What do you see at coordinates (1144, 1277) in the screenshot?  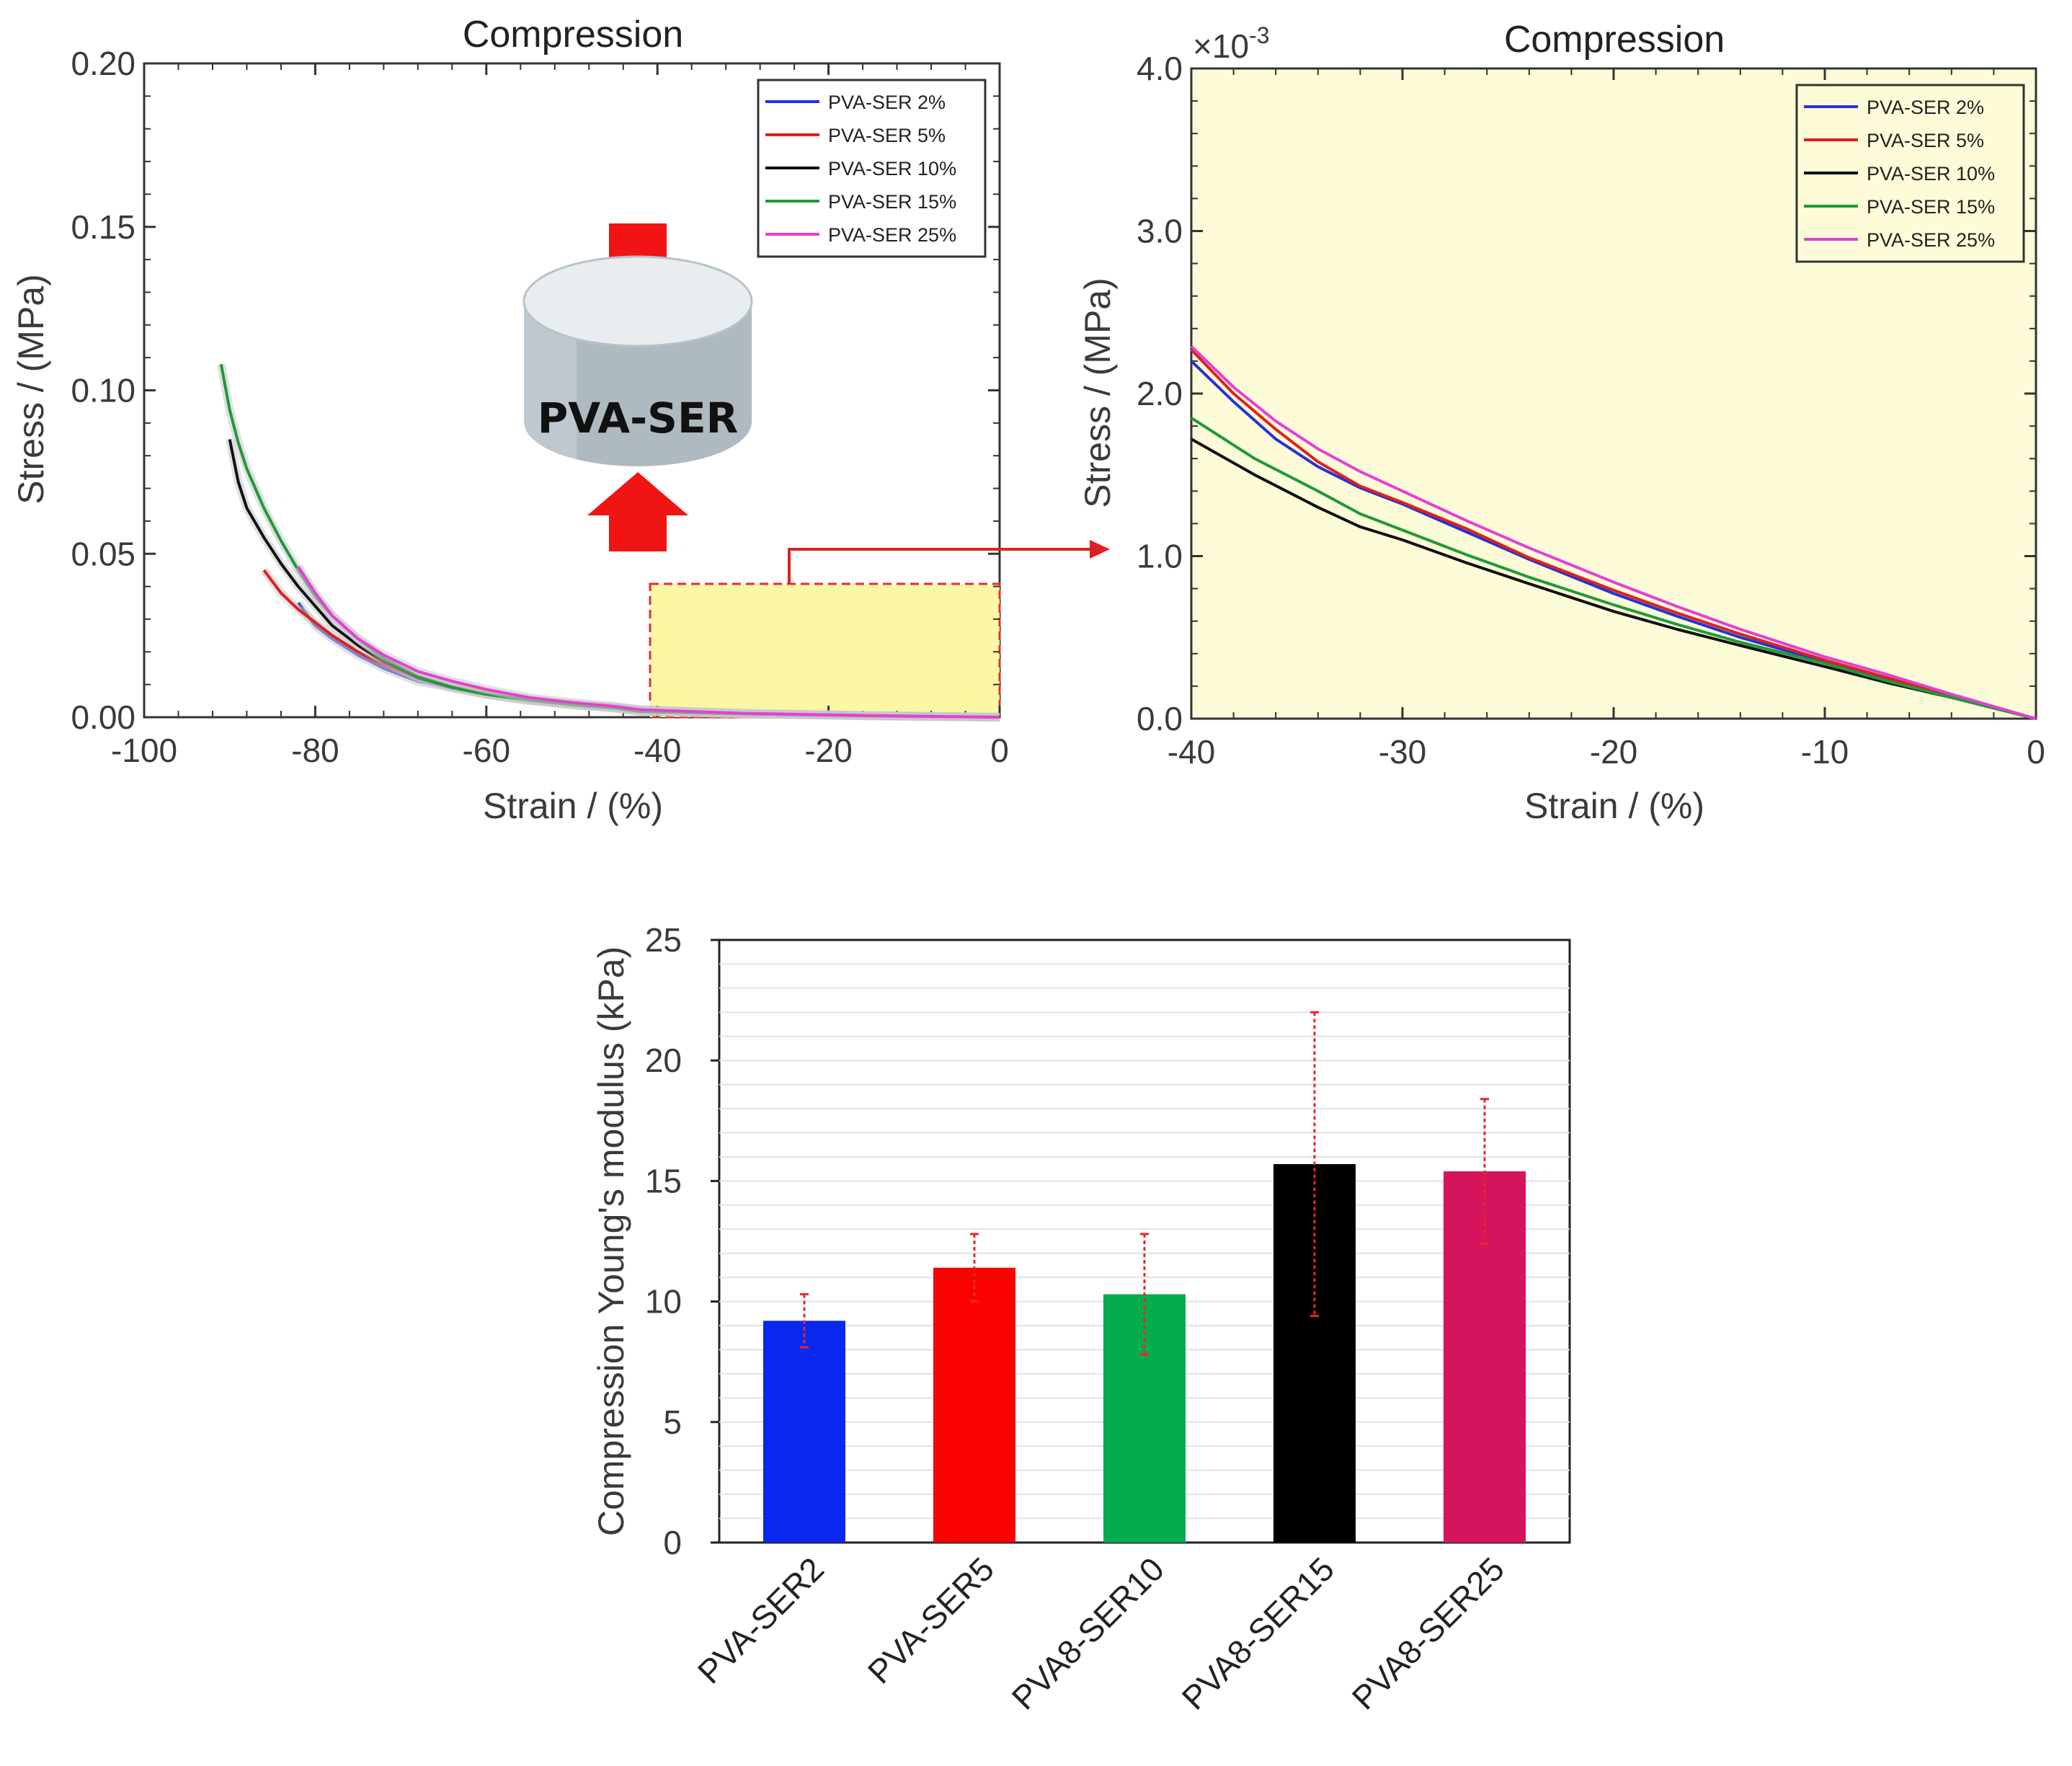 I see `chart-c-bars` at bounding box center [1144, 1277].